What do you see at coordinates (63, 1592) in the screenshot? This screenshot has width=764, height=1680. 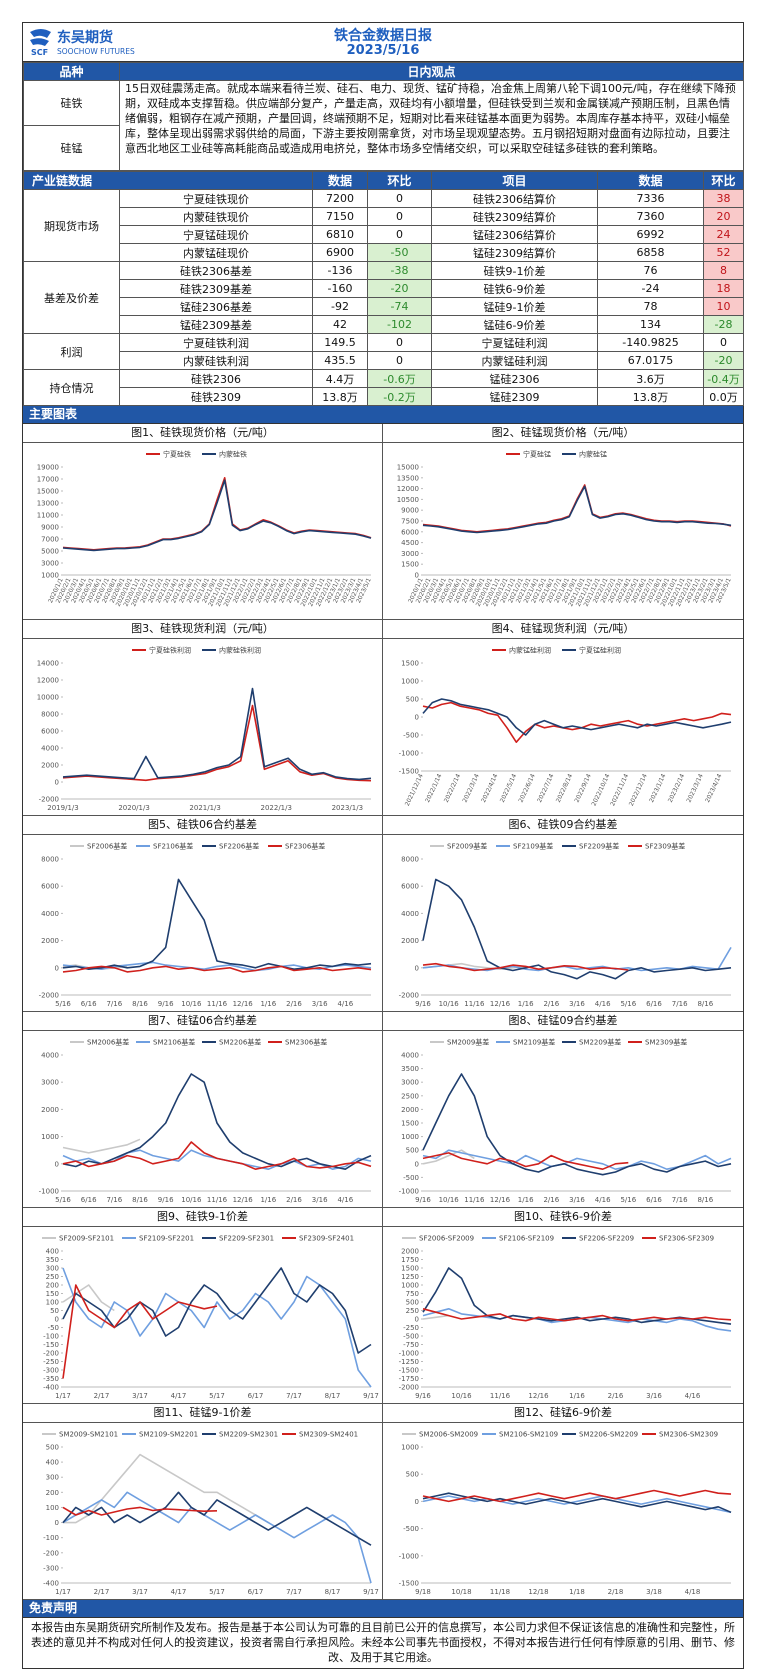 I see `x-tick-label: 1/17` at bounding box center [63, 1592].